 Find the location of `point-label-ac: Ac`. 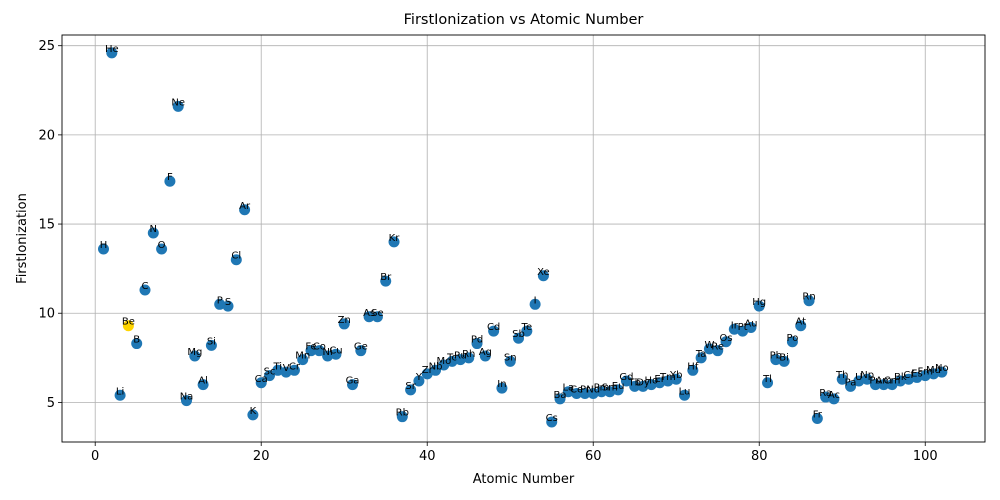

point-label-ac: Ac is located at coordinates (834, 395).